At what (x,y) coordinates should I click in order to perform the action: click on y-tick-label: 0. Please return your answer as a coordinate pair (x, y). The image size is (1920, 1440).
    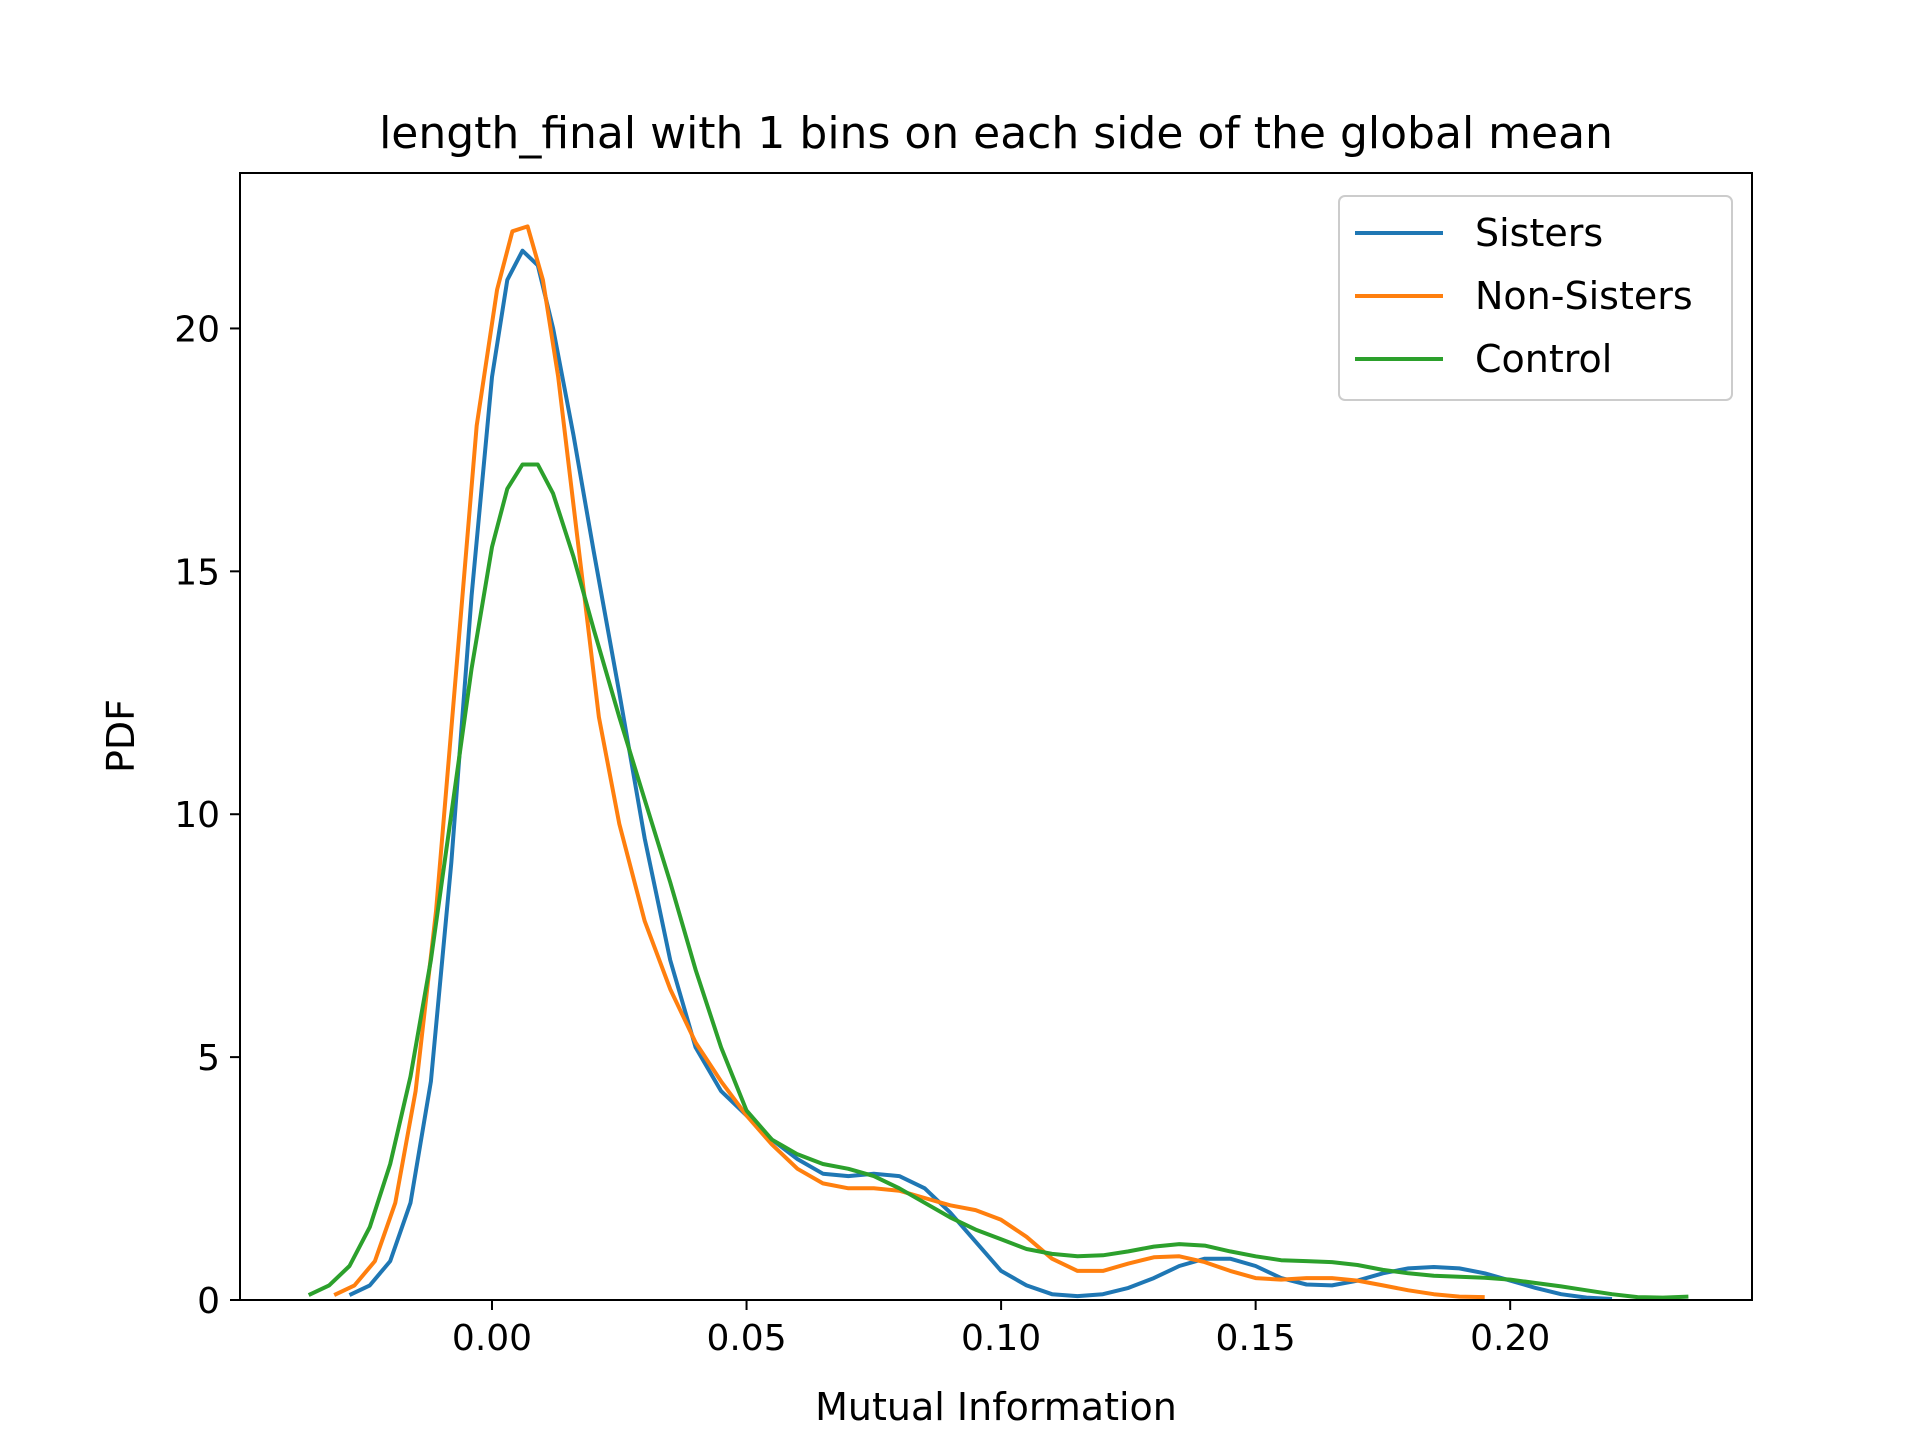
    Looking at the image, I should click on (208, 1301).